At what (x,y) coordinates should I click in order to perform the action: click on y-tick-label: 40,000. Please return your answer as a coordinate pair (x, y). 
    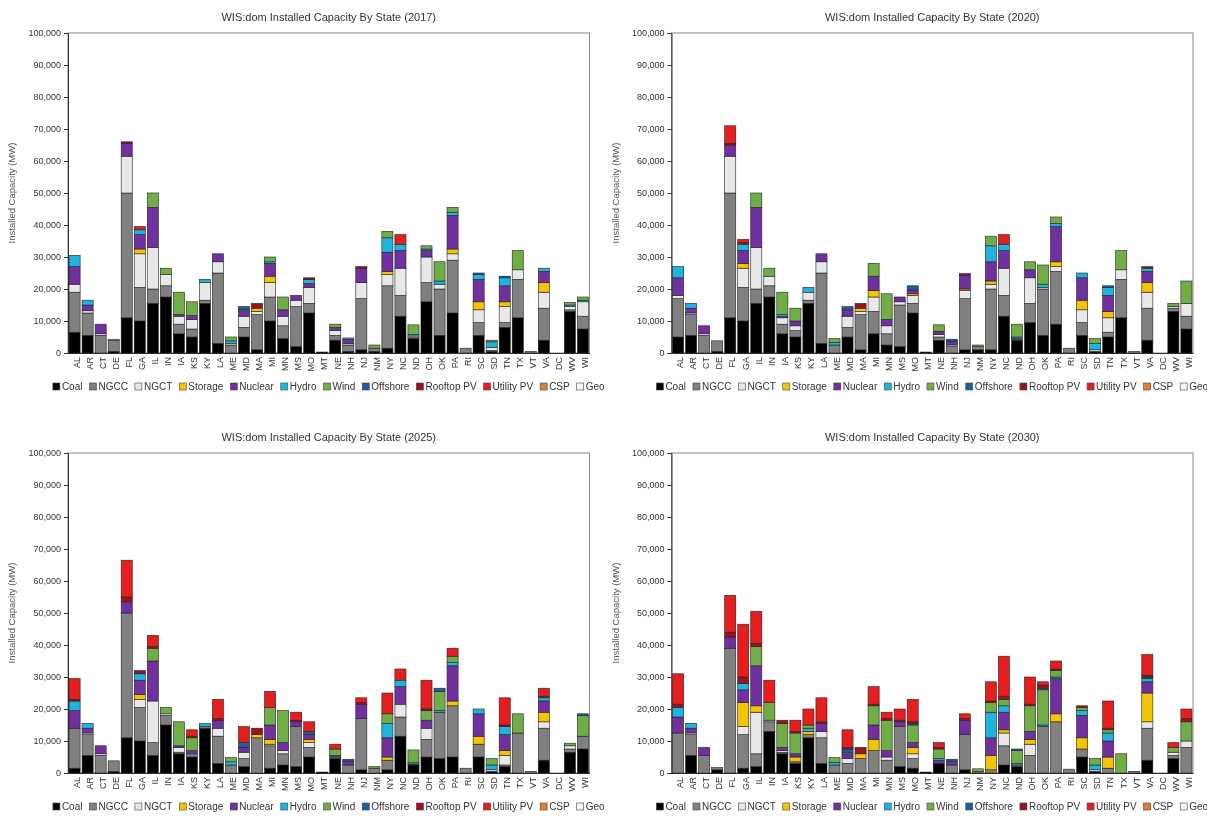
    Looking at the image, I should click on (650, 225).